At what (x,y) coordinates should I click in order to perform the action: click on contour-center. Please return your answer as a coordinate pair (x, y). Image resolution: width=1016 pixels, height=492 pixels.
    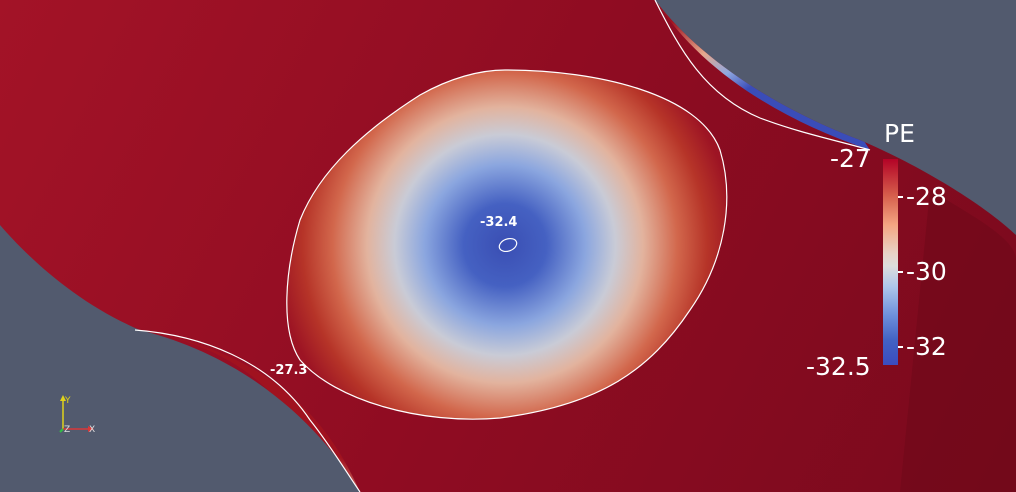
    Looking at the image, I should click on (508, 245).